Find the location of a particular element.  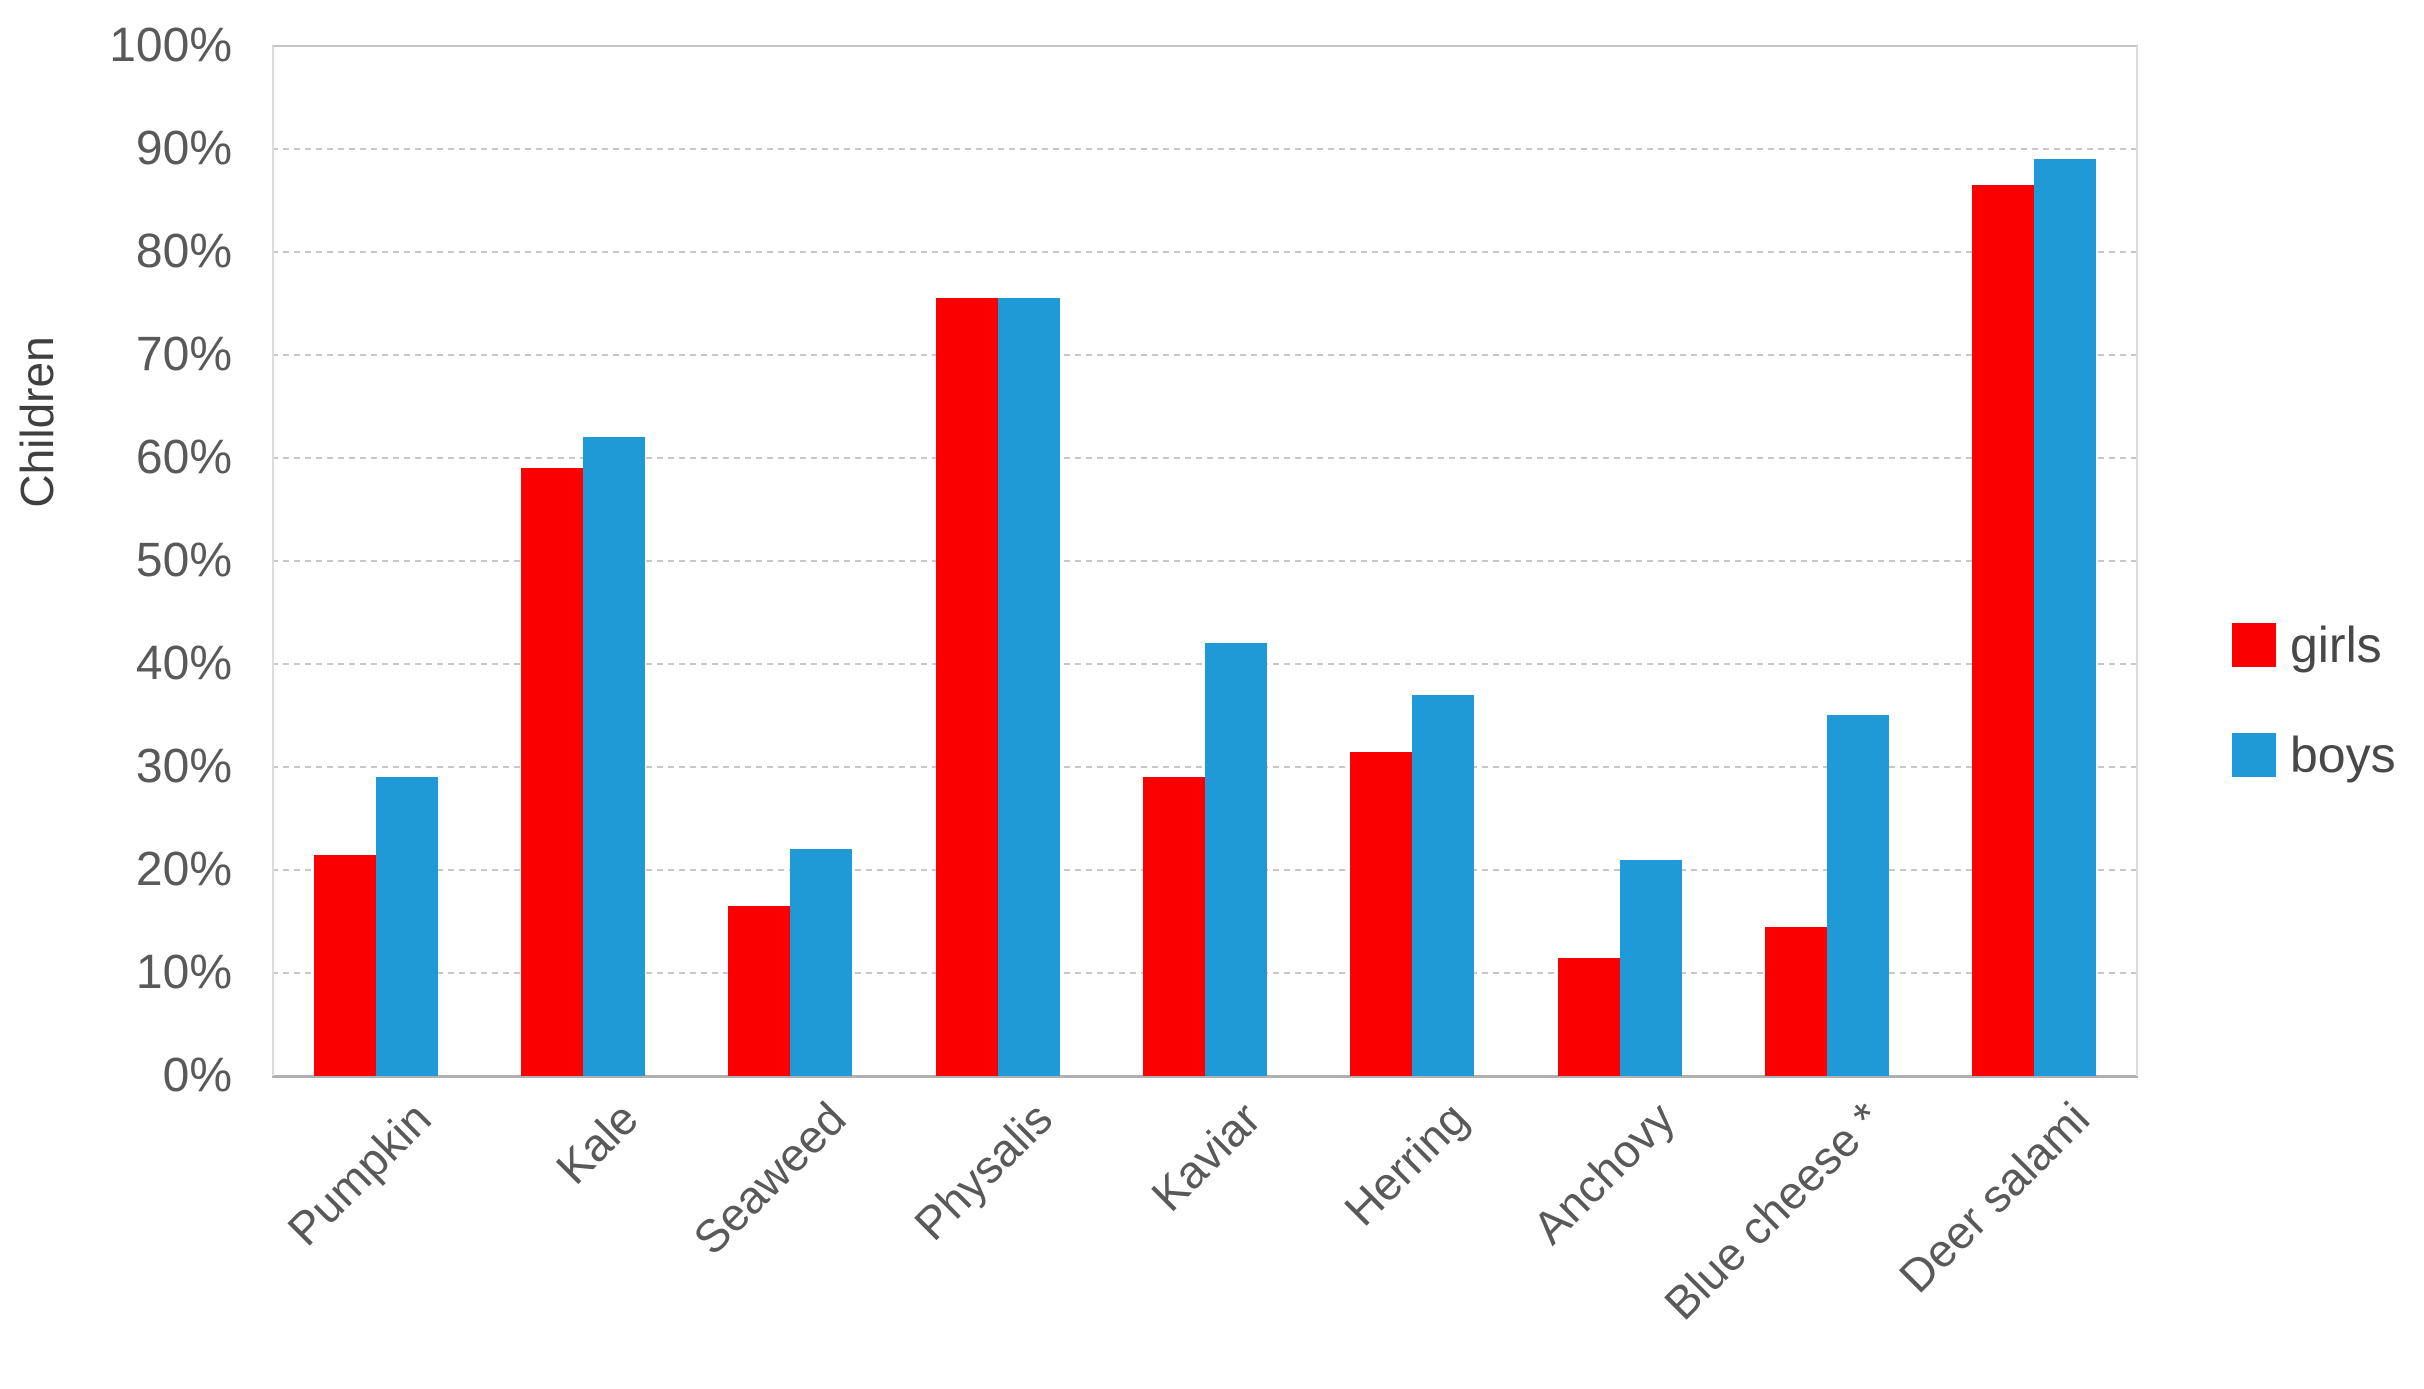

bar-boys-seaweed is located at coordinates (821, 962).